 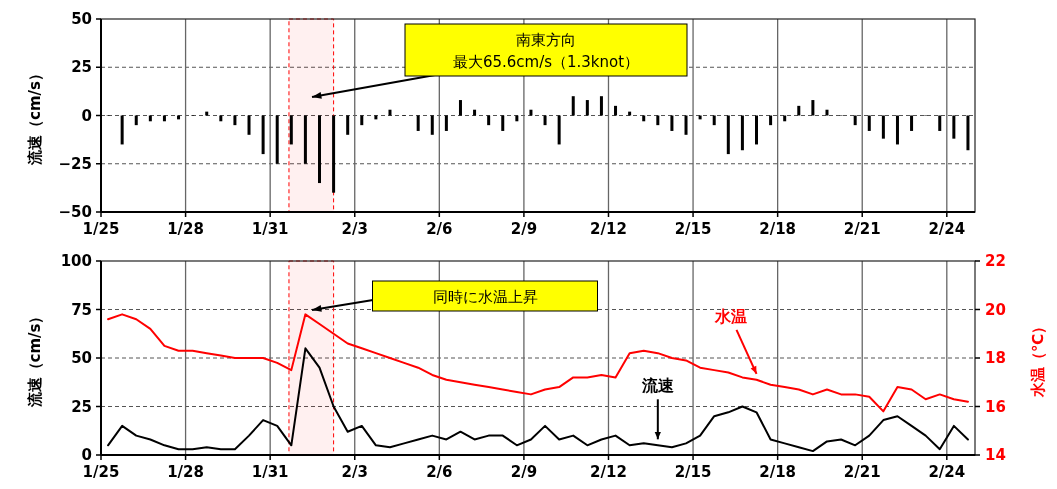 I want to click on annotation: 南東方向, so click(x=546, y=40).